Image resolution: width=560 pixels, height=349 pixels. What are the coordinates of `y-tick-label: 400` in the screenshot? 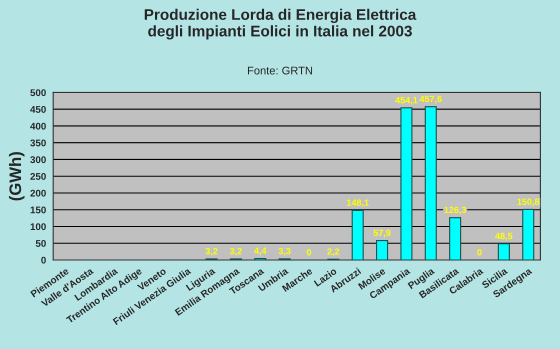 It's located at (38, 126).